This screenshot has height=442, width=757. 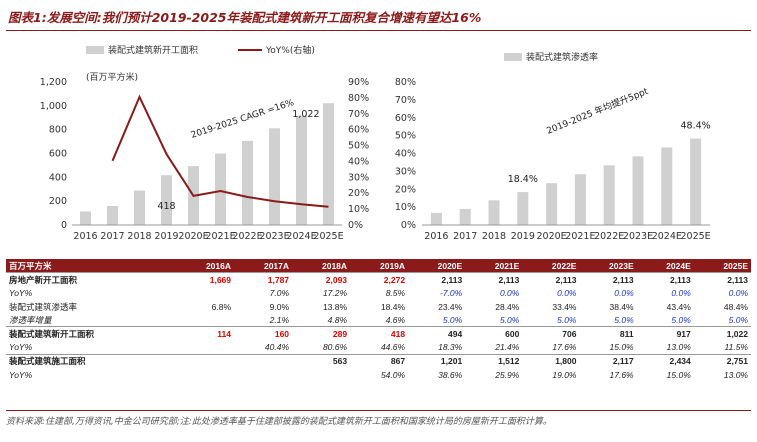 What do you see at coordinates (405, 154) in the screenshot?
I see `y-tick-label: 40%` at bounding box center [405, 154].